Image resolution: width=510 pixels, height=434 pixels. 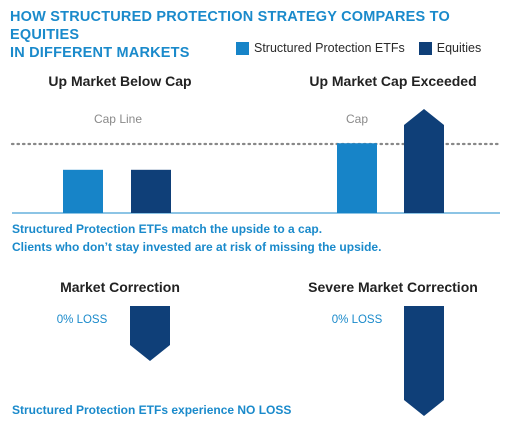 I want to click on legend-item-equities: Equities, so click(x=450, y=48).